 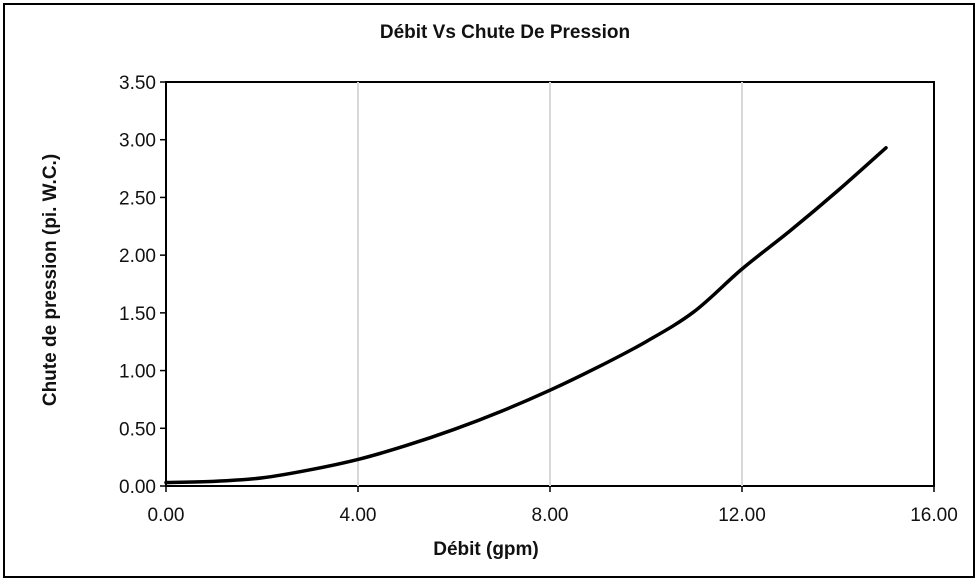 I want to click on y-tick-label: 0.00, so click(x=137, y=487).